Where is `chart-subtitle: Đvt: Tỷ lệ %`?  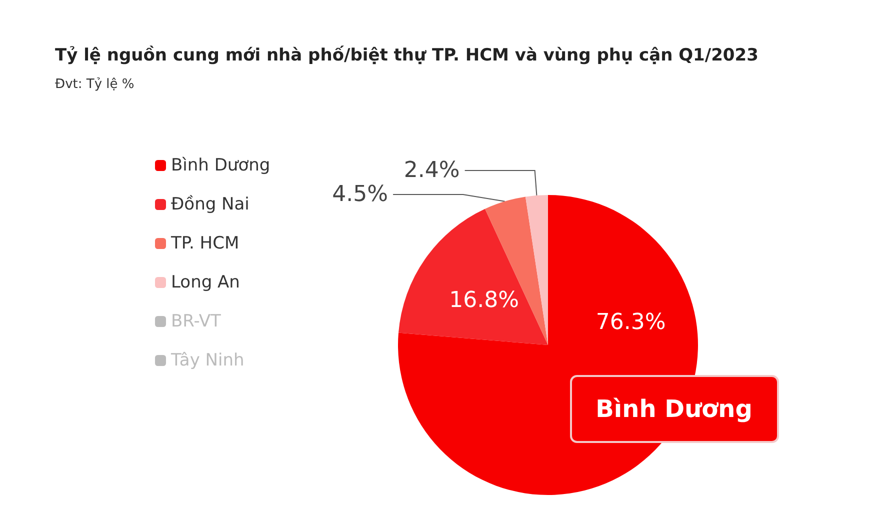 chart-subtitle: Đvt: Tỷ lệ % is located at coordinates (94, 84).